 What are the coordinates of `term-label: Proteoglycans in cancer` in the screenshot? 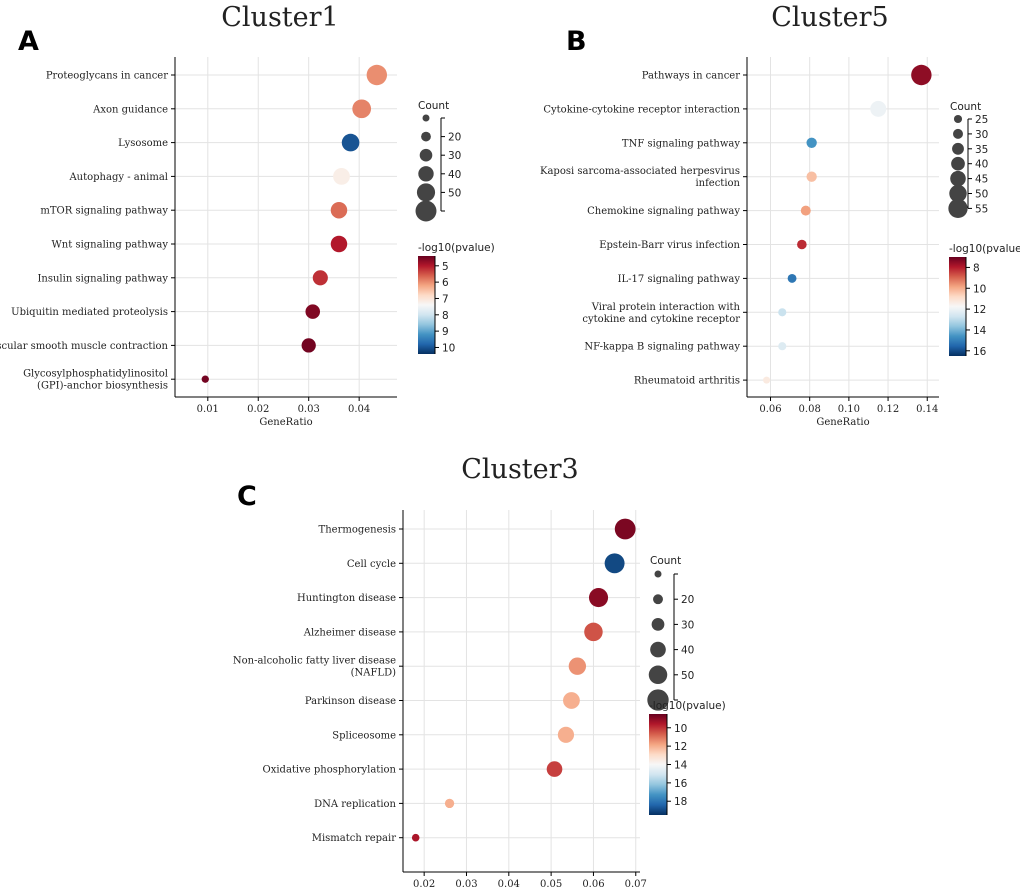 It's located at (107, 76).